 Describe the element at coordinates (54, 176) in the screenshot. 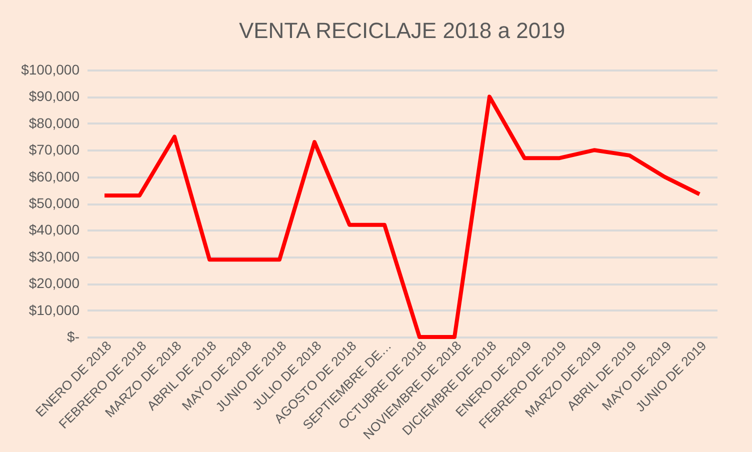

I see `y-tick-label: $60,000` at that location.